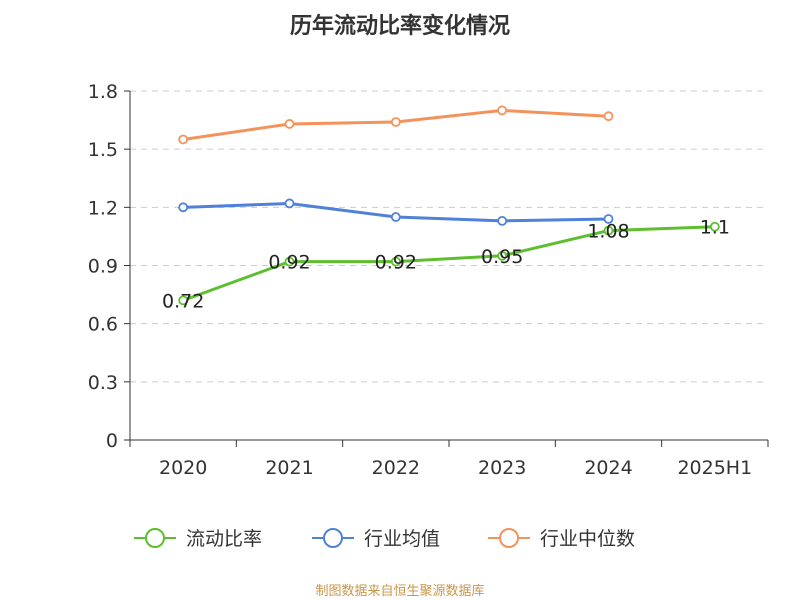 The width and height of the screenshot is (800, 600). I want to click on data-label: 1.08, so click(608, 232).